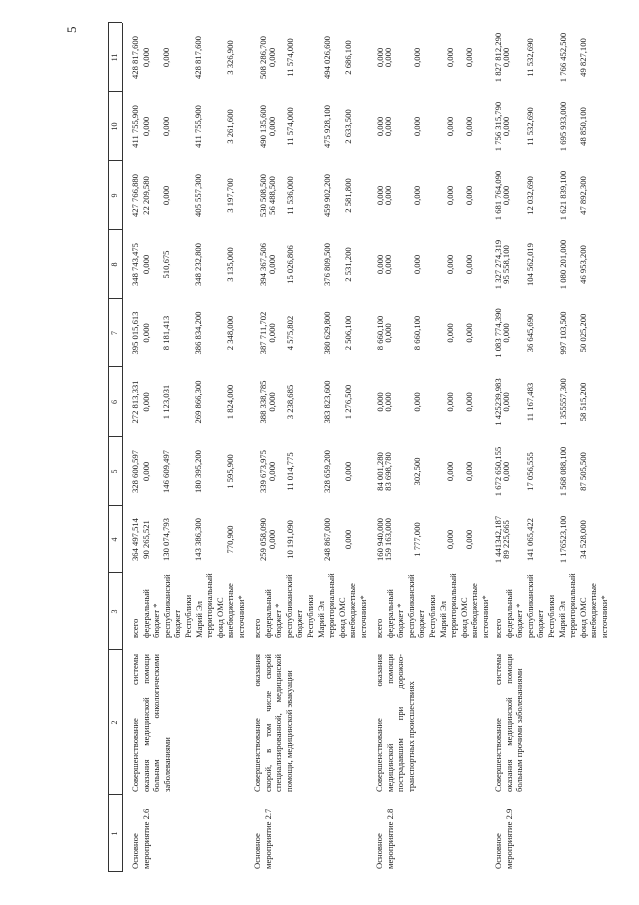 Image resolution: width=639 pixels, height=905 pixels. I want to click on value-cell-republic: 130 074,793, so click(166, 539).